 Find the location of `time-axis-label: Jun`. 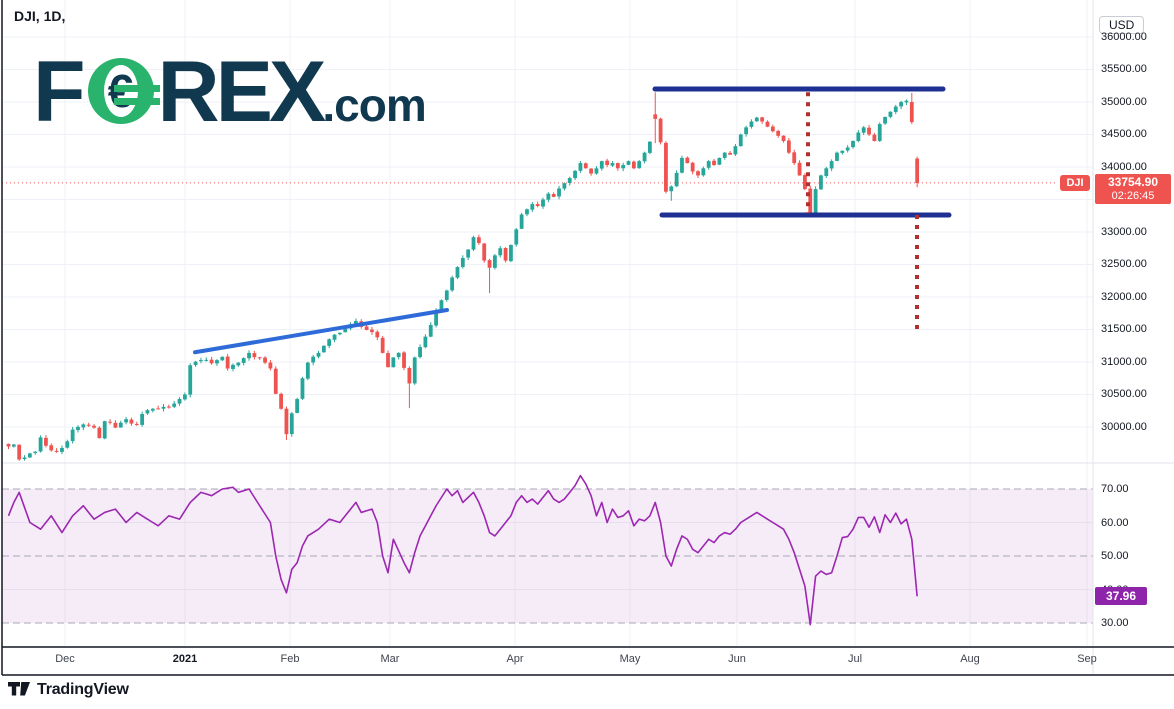

time-axis-label: Jun is located at coordinates (737, 659).